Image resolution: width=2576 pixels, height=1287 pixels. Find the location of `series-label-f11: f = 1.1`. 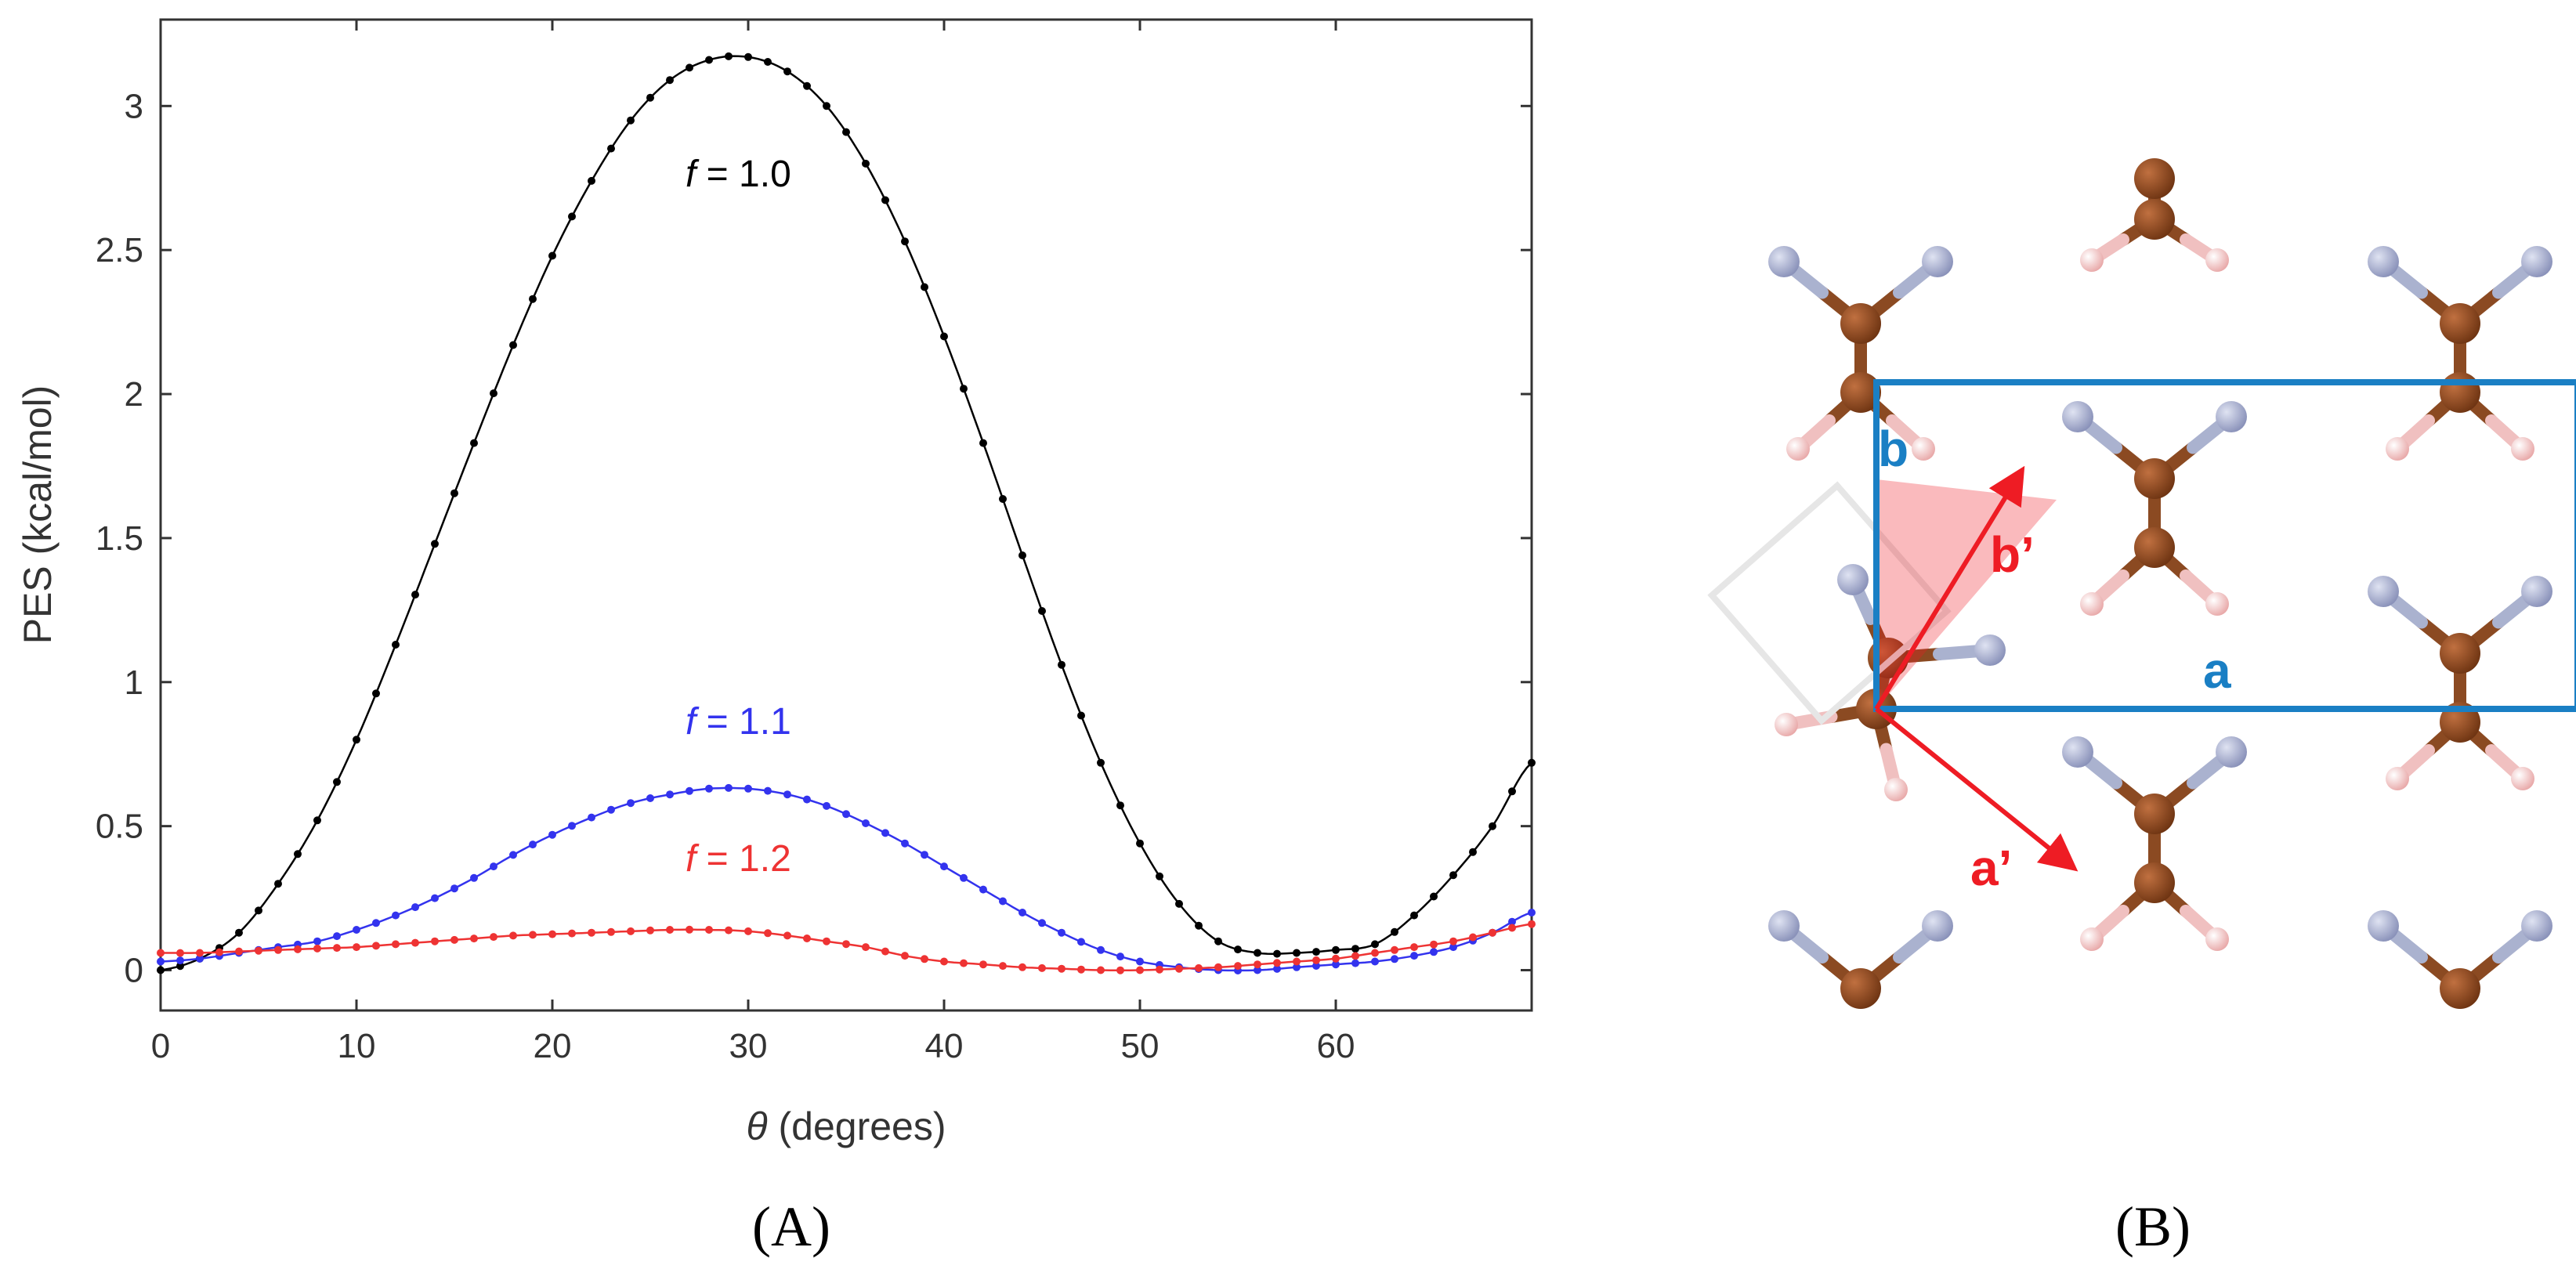

series-label-f11: f = 1.1 is located at coordinates (739, 722).